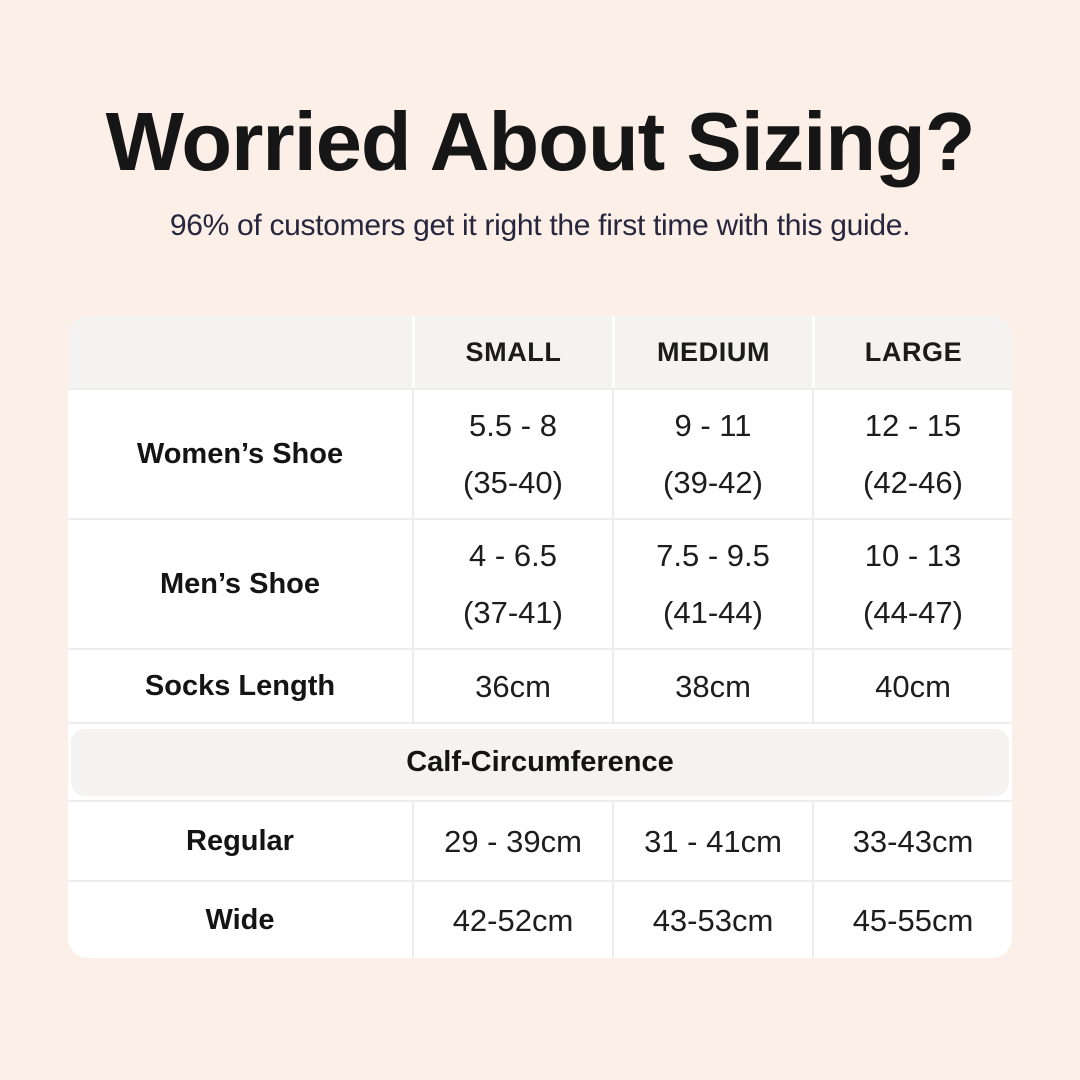 The image size is (1080, 1080). I want to click on cell-value: 31 - 41cm, so click(712, 841).